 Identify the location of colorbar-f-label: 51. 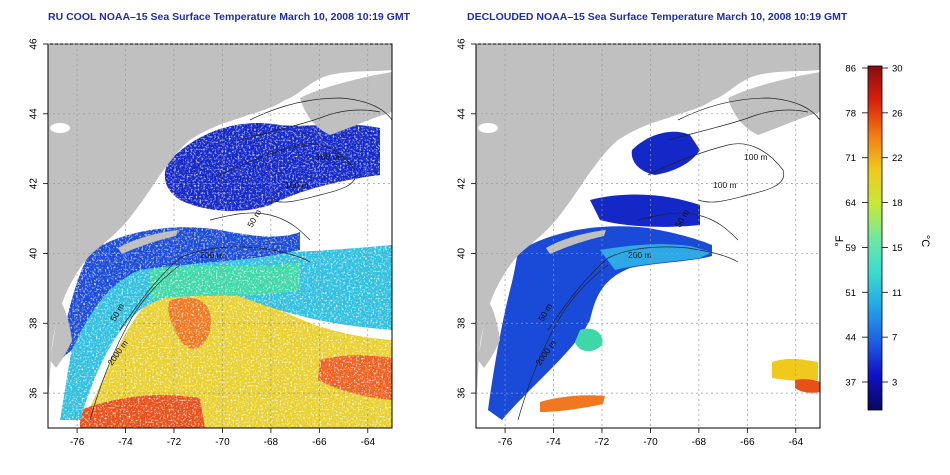
(850, 293).